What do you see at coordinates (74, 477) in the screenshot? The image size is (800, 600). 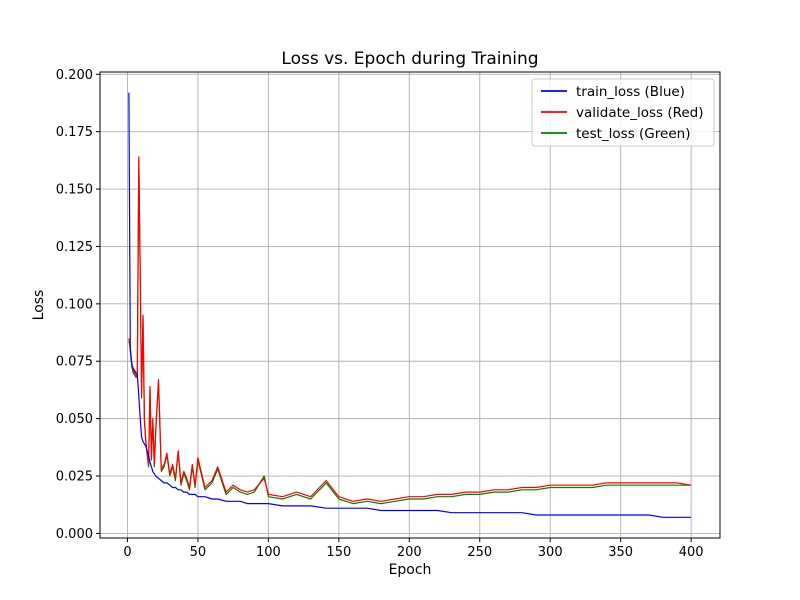 I see `y-tick-label: 0.025` at bounding box center [74, 477].